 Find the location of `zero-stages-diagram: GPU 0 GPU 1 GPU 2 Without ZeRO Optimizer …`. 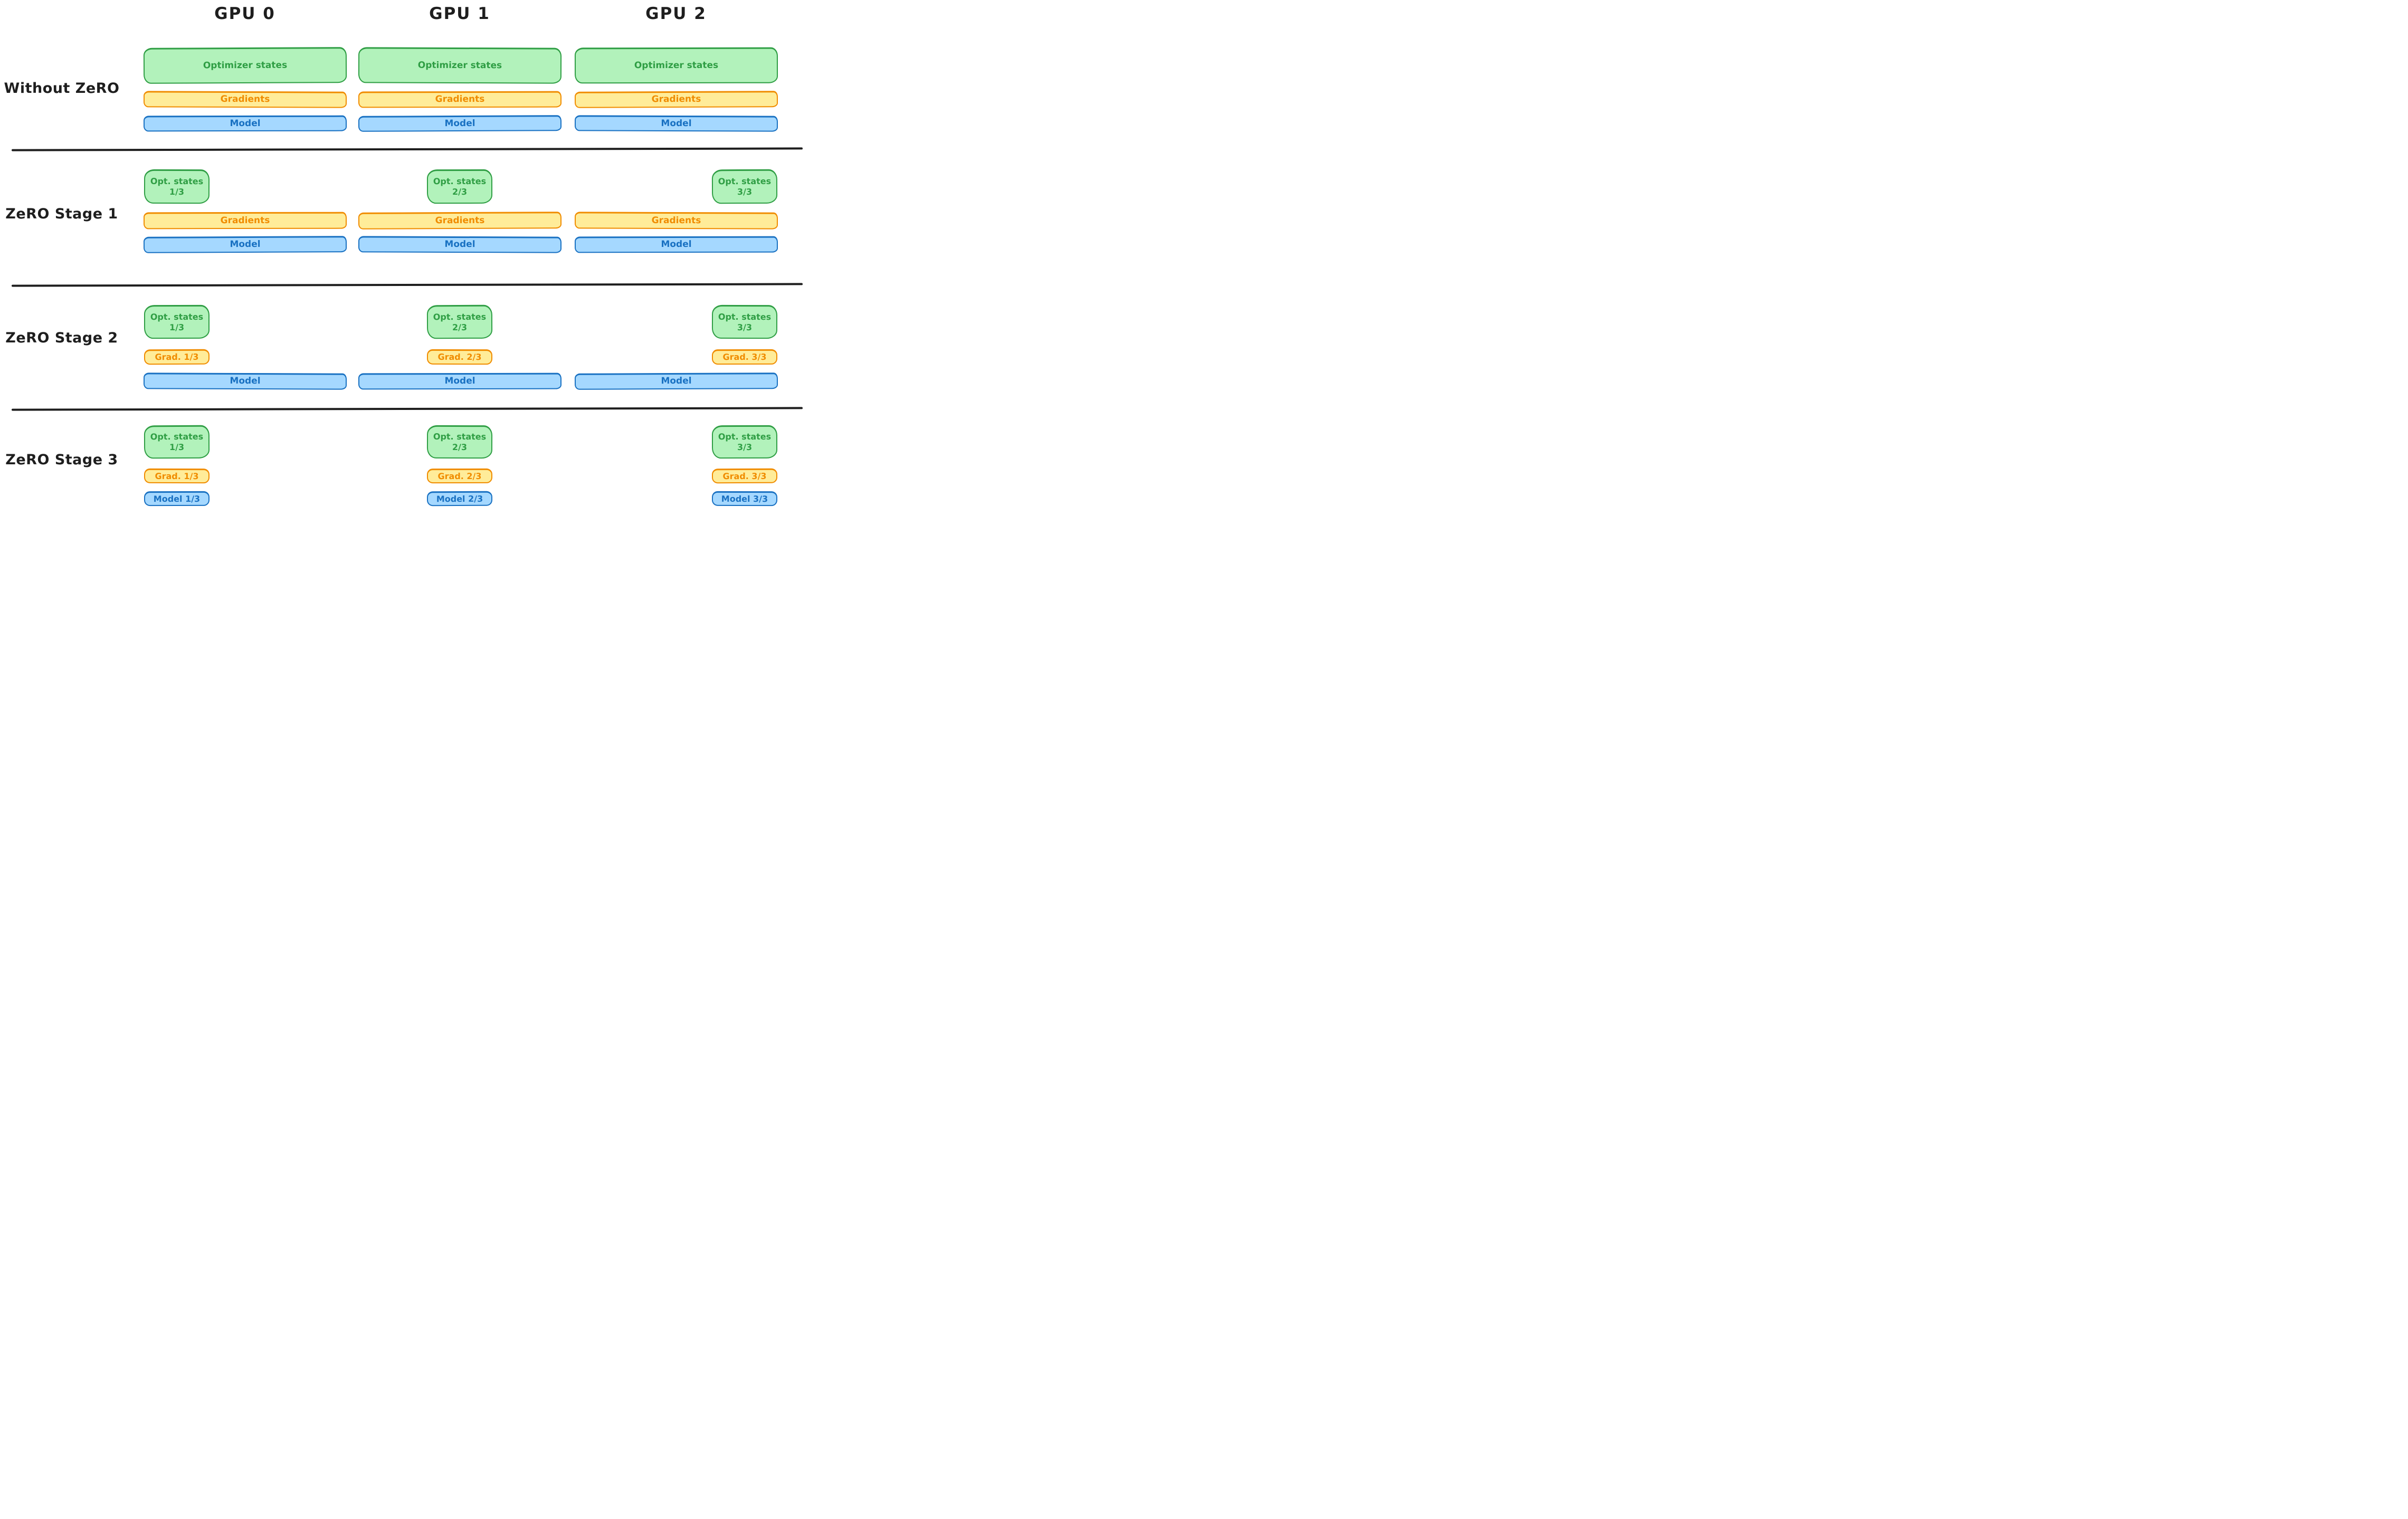

zero-stages-diagram: GPU 0 GPU 1 GPU 2 Without ZeRO Optimizer … is located at coordinates (401, 253).